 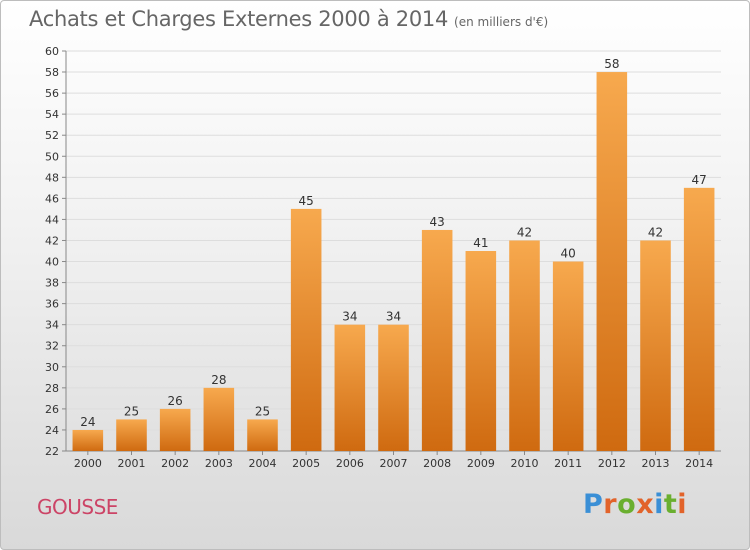 What do you see at coordinates (132, 463) in the screenshot?
I see `x-tick-label-2001: 2001` at bounding box center [132, 463].